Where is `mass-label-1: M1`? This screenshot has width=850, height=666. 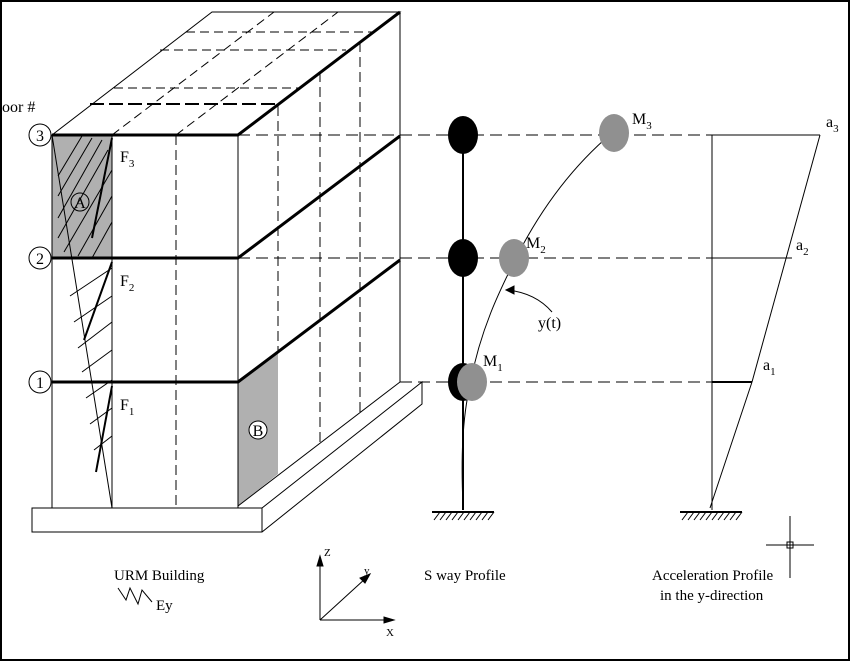 mass-label-1: M1 is located at coordinates (493, 363).